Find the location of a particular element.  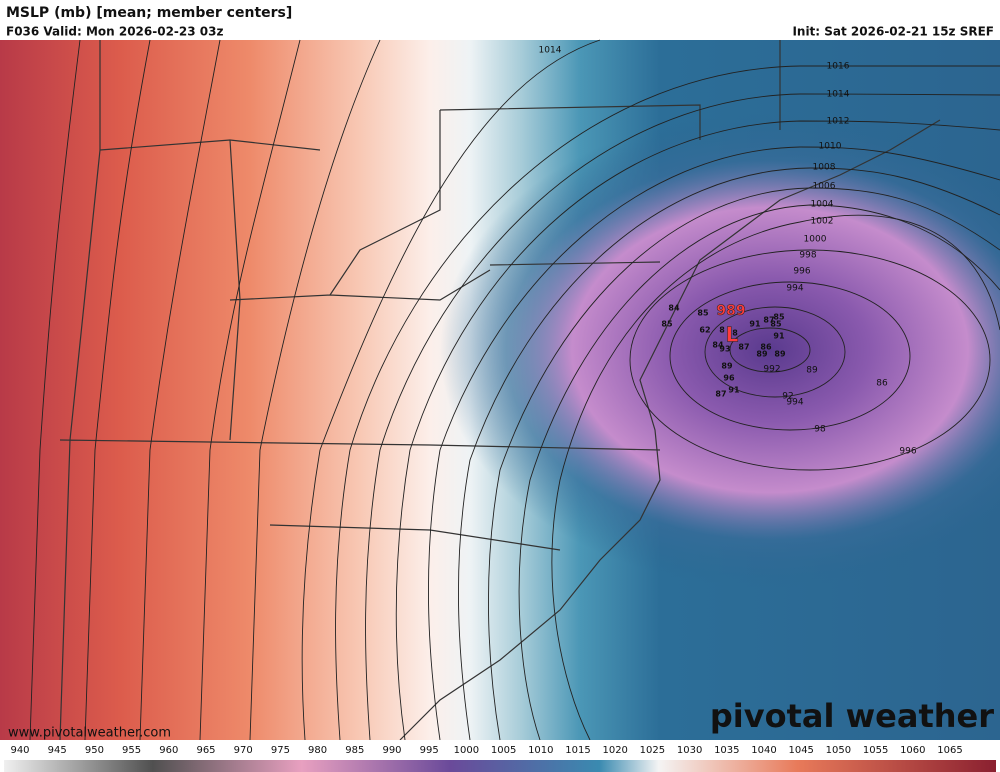

colorbar-tick-label: 980 is located at coordinates (317, 750).